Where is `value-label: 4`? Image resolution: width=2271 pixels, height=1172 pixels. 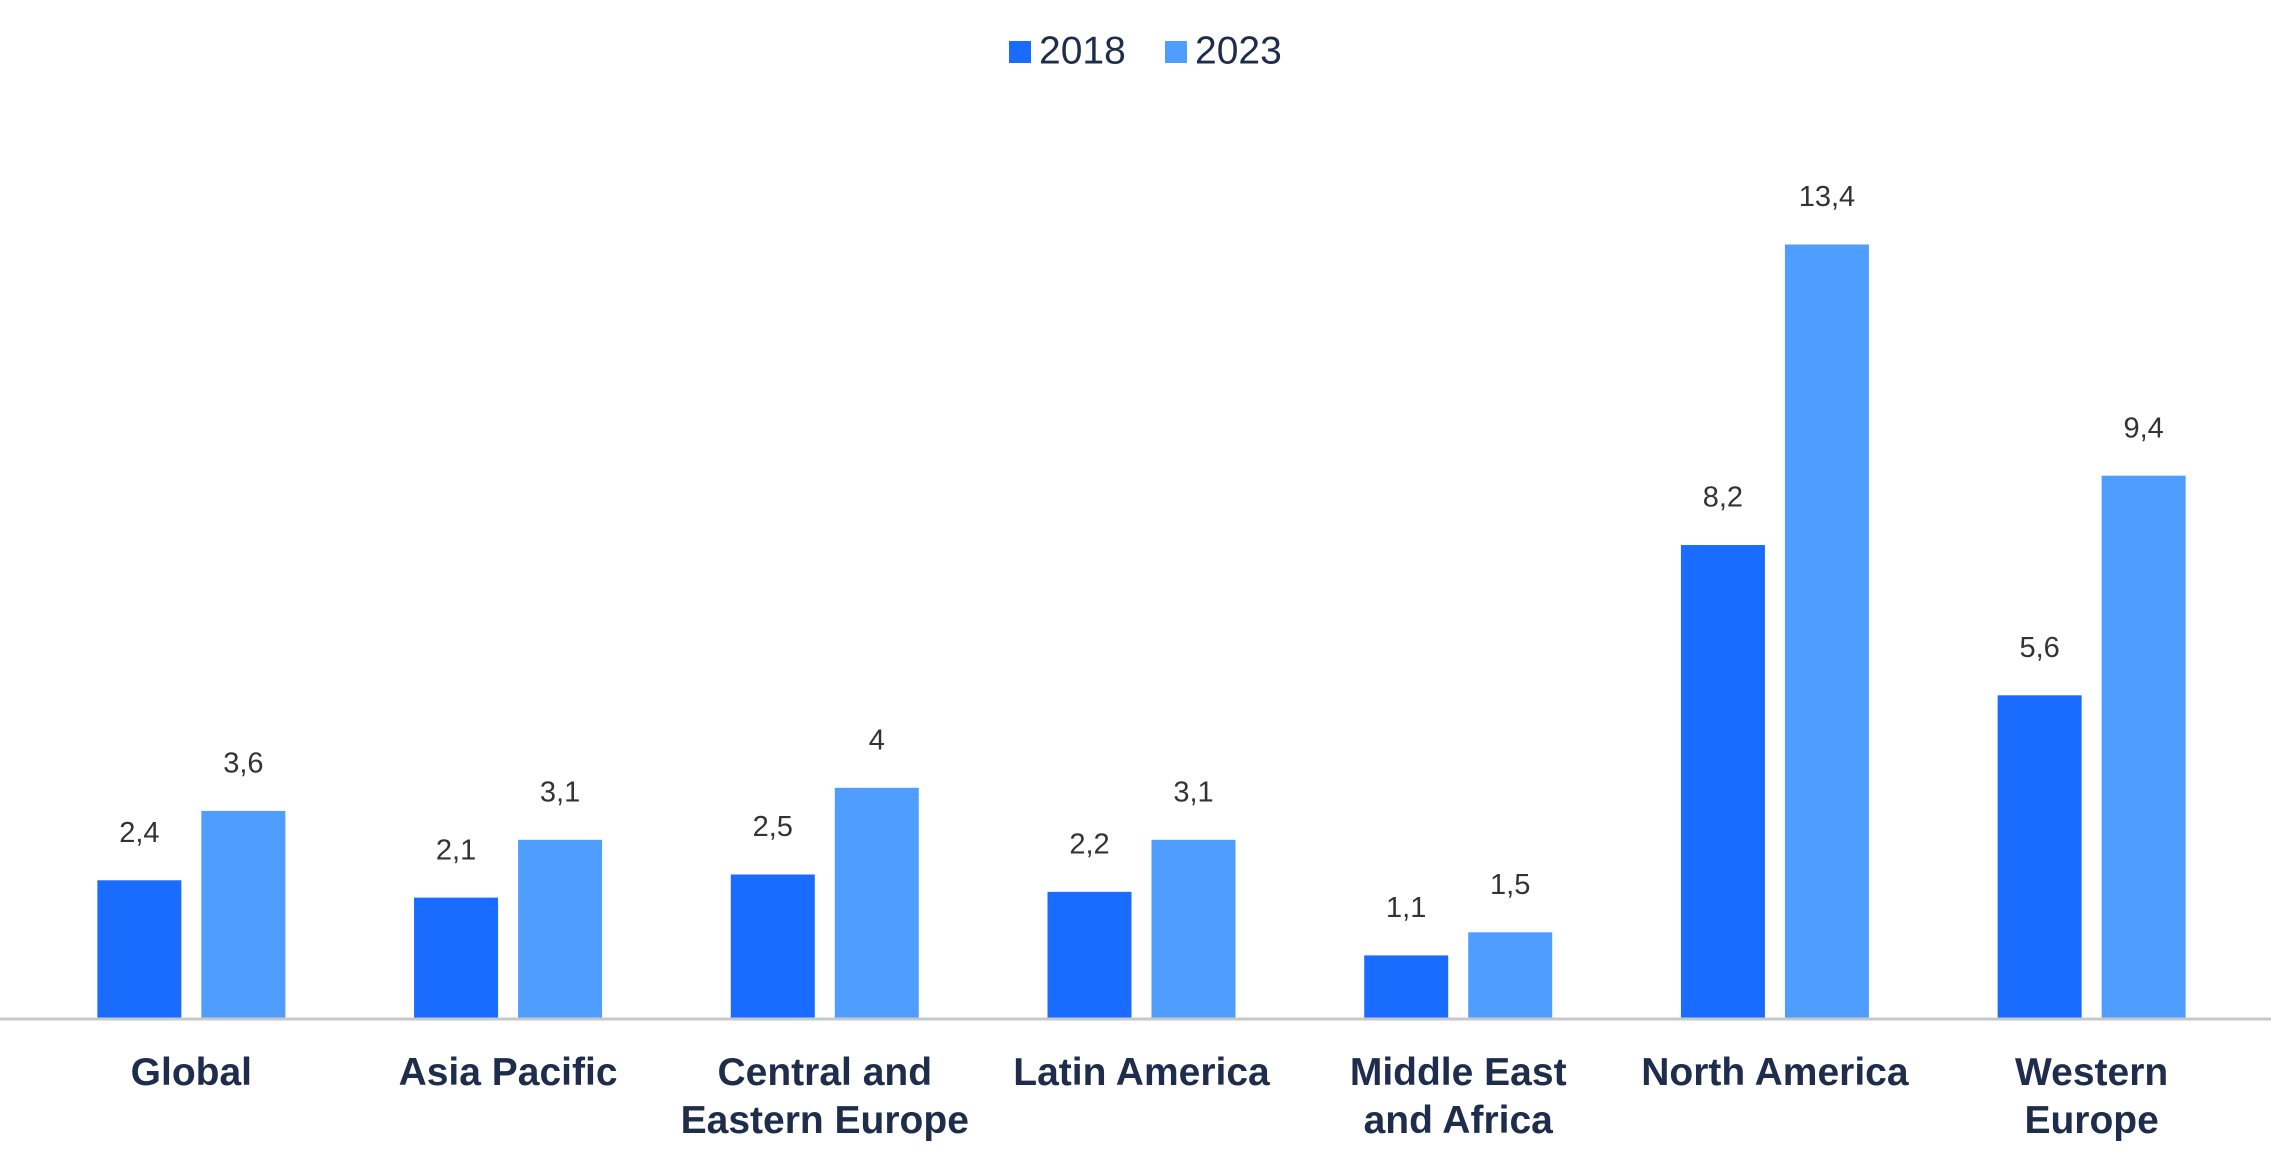 value-label: 4 is located at coordinates (877, 740).